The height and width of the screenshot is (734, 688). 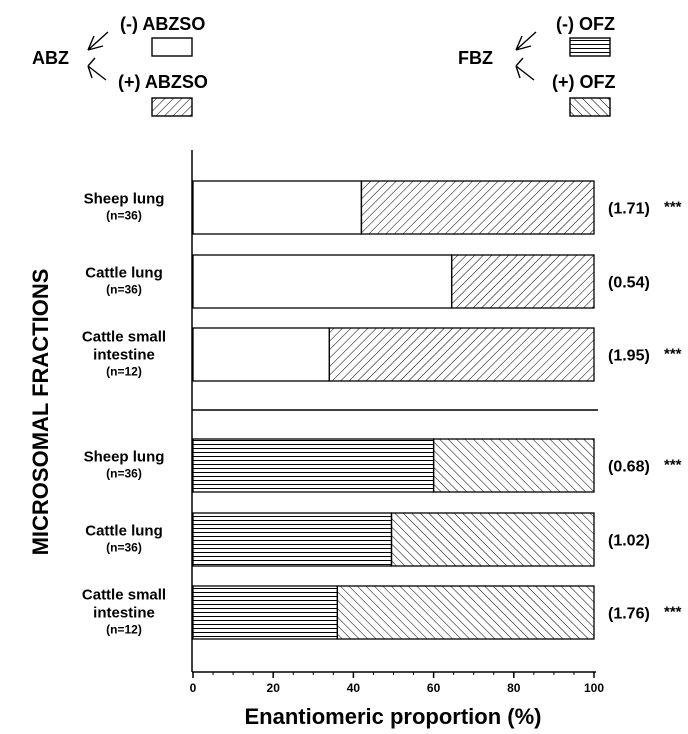 What do you see at coordinates (629, 541) in the screenshot?
I see `ratio-label: (1.02)` at bounding box center [629, 541].